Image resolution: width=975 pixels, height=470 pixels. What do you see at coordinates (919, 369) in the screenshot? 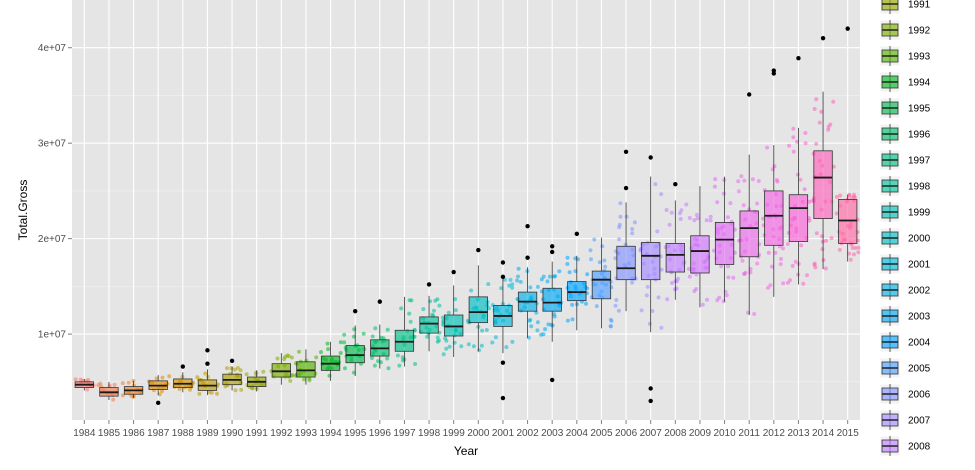
I see `legend-label: 2005` at bounding box center [919, 369].